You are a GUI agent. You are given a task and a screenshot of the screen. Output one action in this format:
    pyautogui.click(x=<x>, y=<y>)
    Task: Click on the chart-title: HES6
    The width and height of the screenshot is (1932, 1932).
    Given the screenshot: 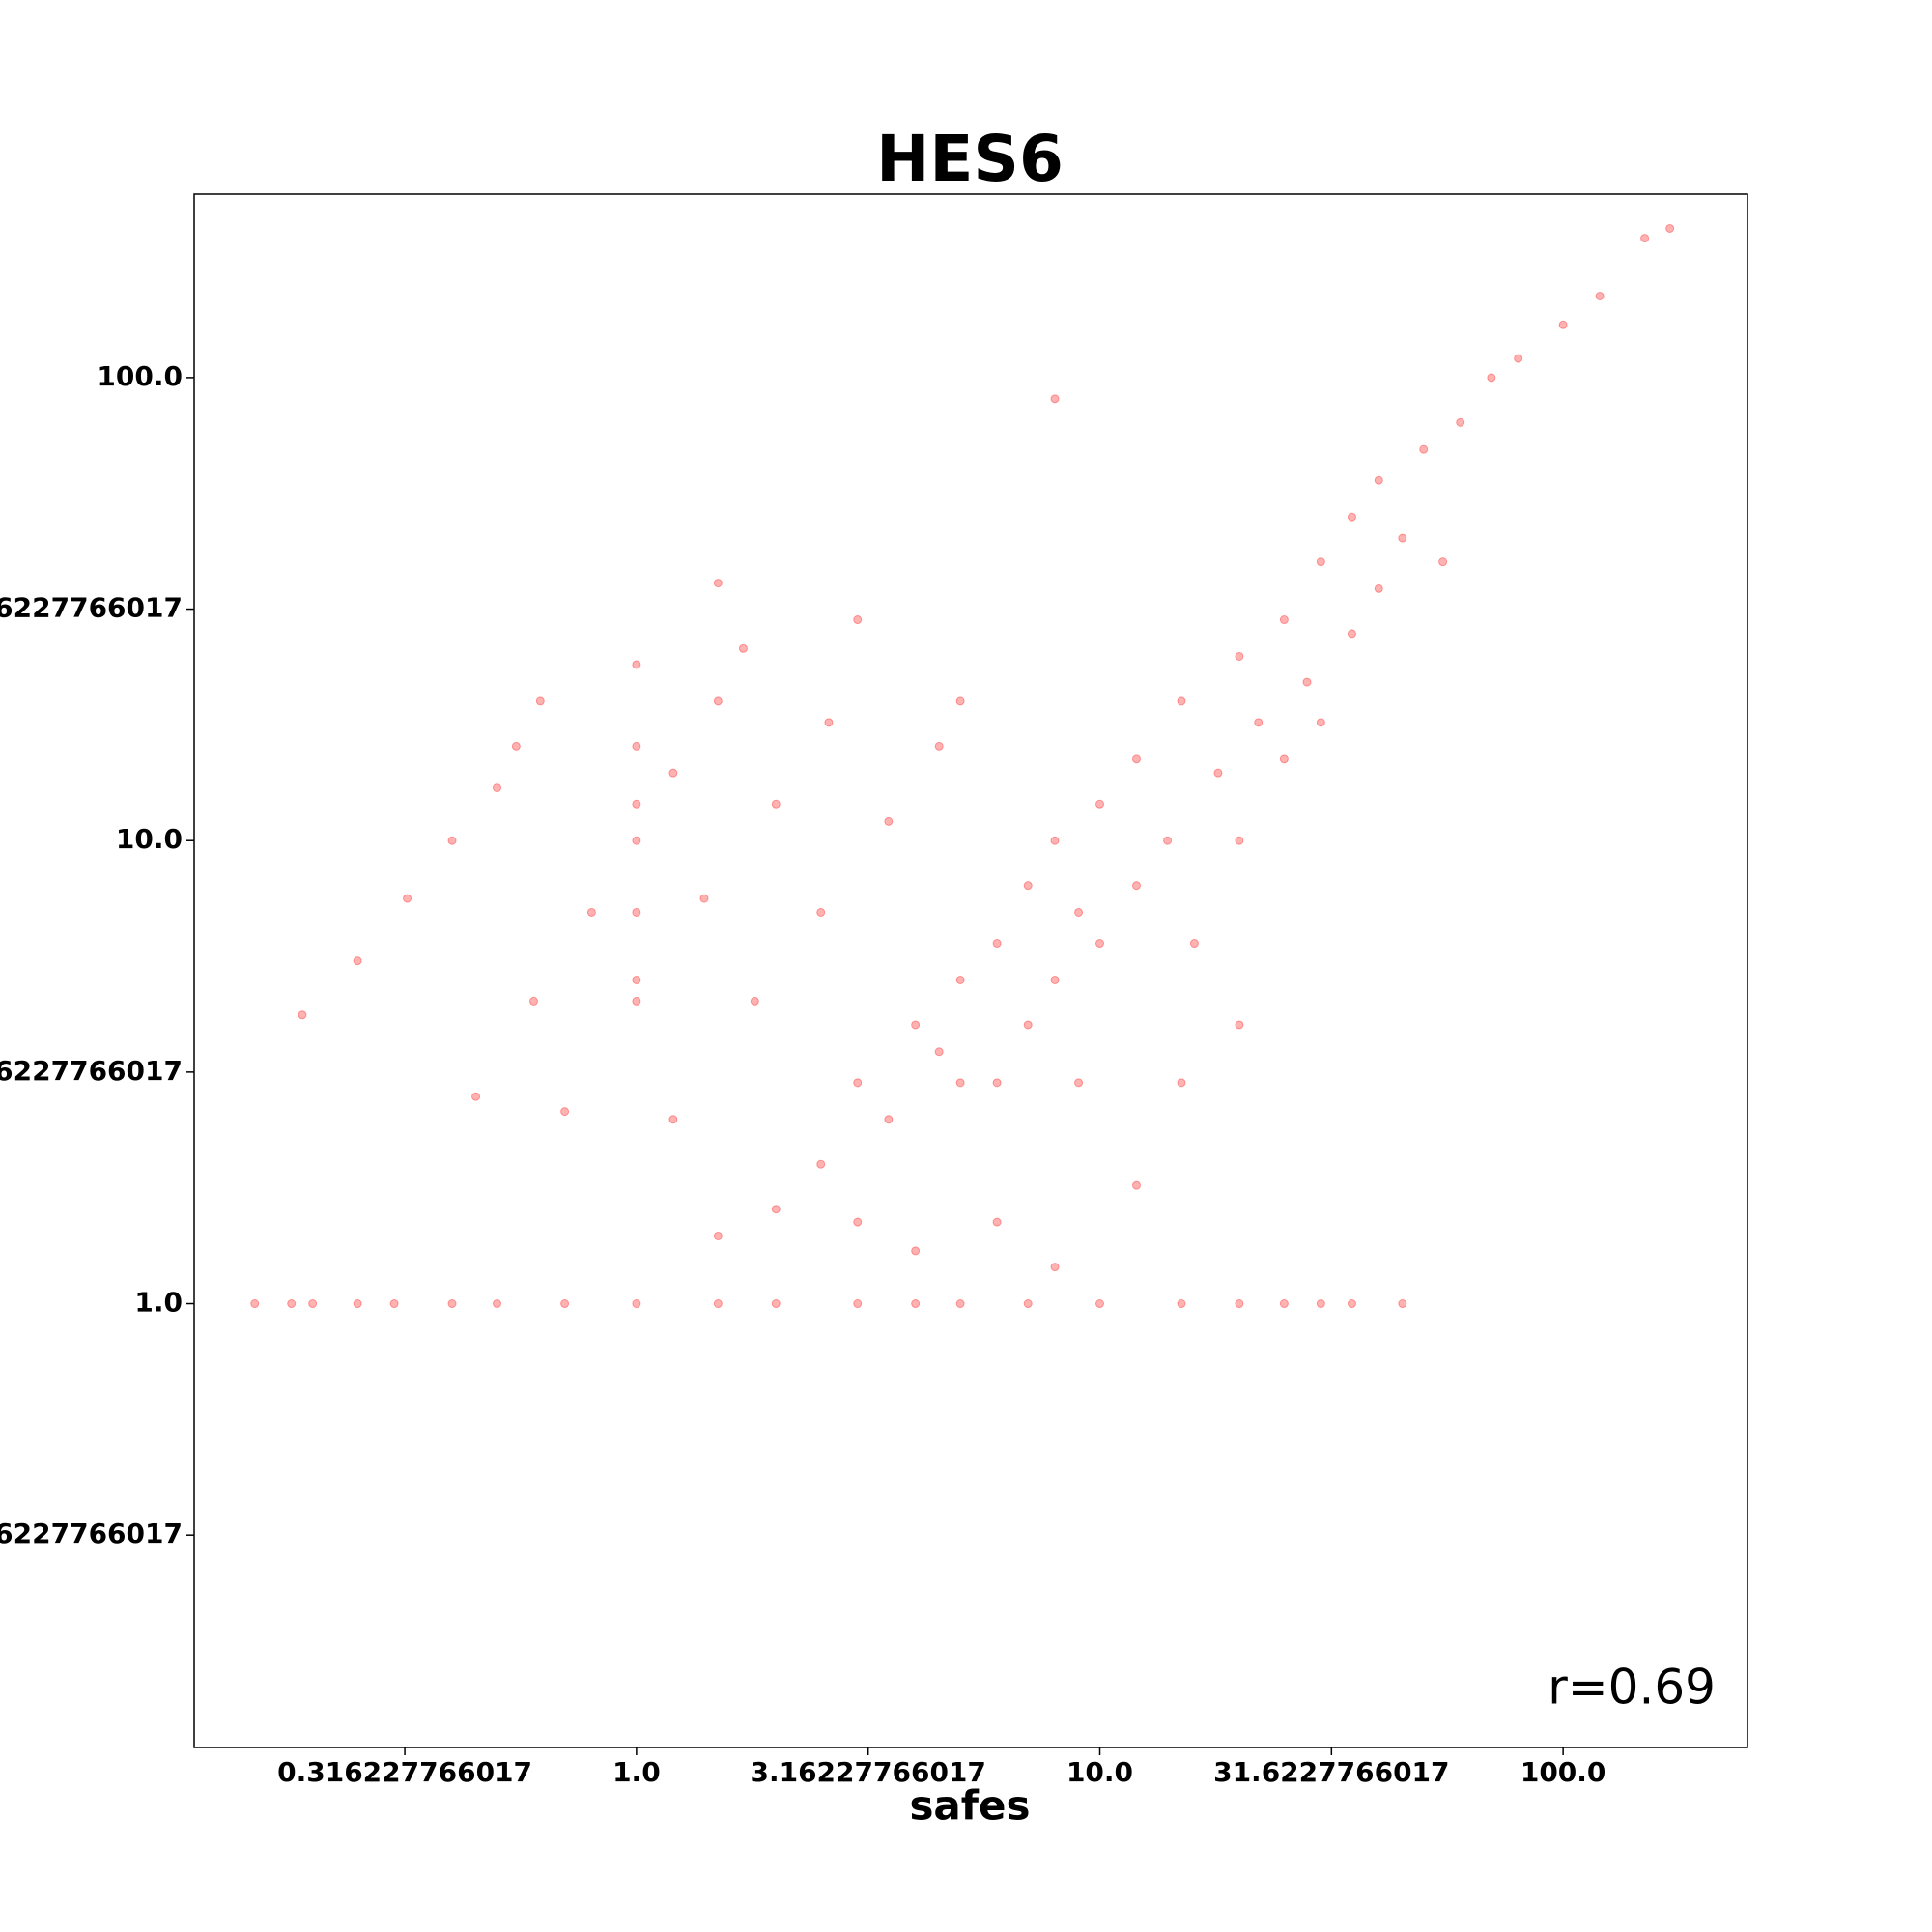 What is the action you would take?
    pyautogui.click(x=970, y=159)
    